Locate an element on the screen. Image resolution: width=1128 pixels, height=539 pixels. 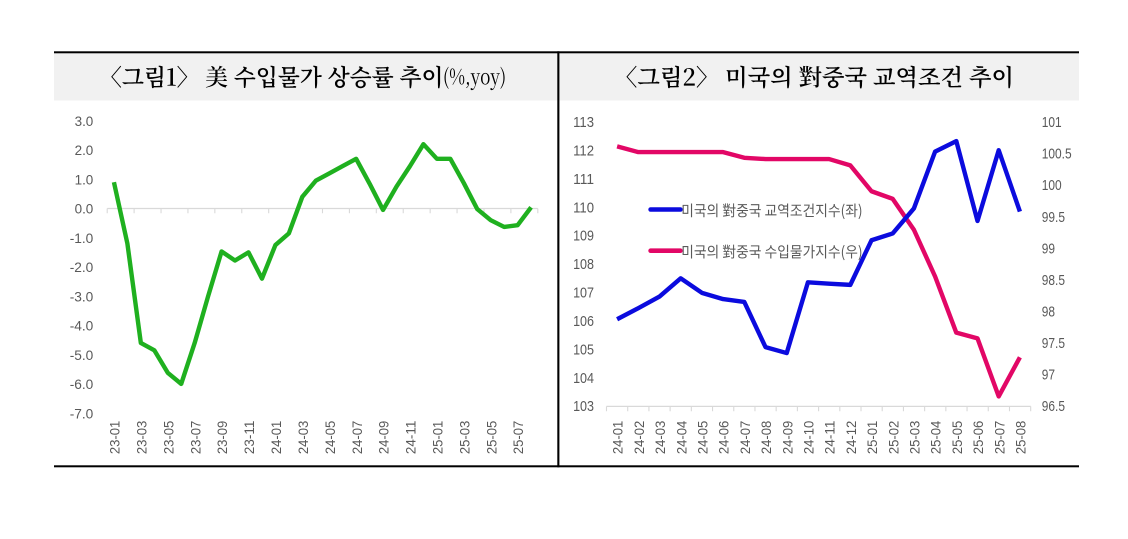
svg-text: 105 is located at coordinates (583, 350).